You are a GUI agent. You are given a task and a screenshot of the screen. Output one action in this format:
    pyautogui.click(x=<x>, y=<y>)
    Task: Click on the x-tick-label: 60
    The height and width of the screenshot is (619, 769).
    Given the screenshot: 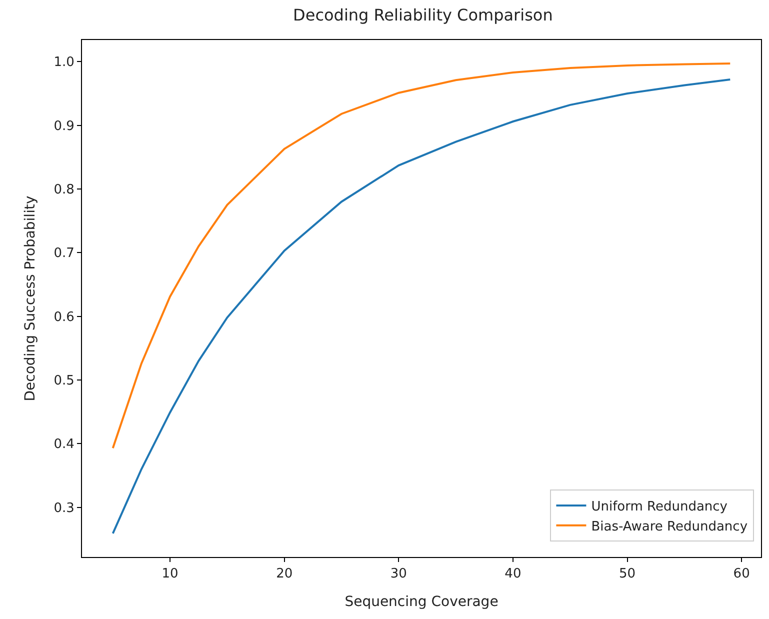 What is the action you would take?
    pyautogui.click(x=741, y=574)
    